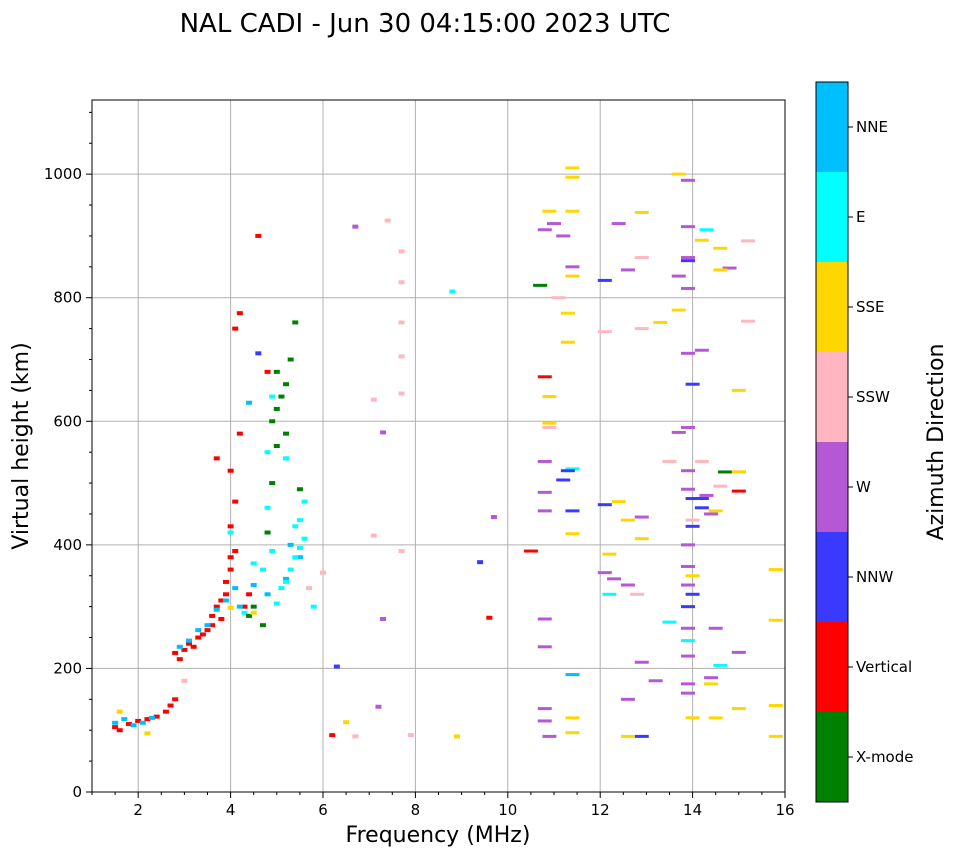 The image size is (958, 857). I want to click on colorbar-label: X-mode, so click(884, 757).